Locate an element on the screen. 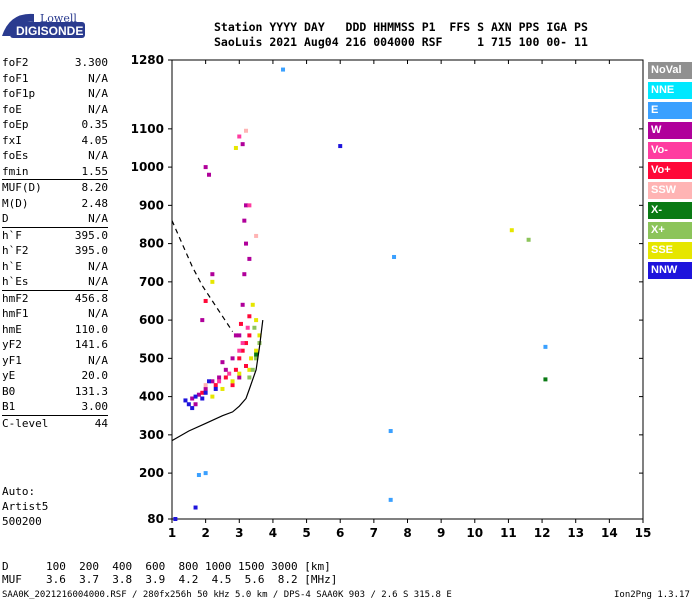  param-row: foEp 0.35 is located at coordinates (55, 125).